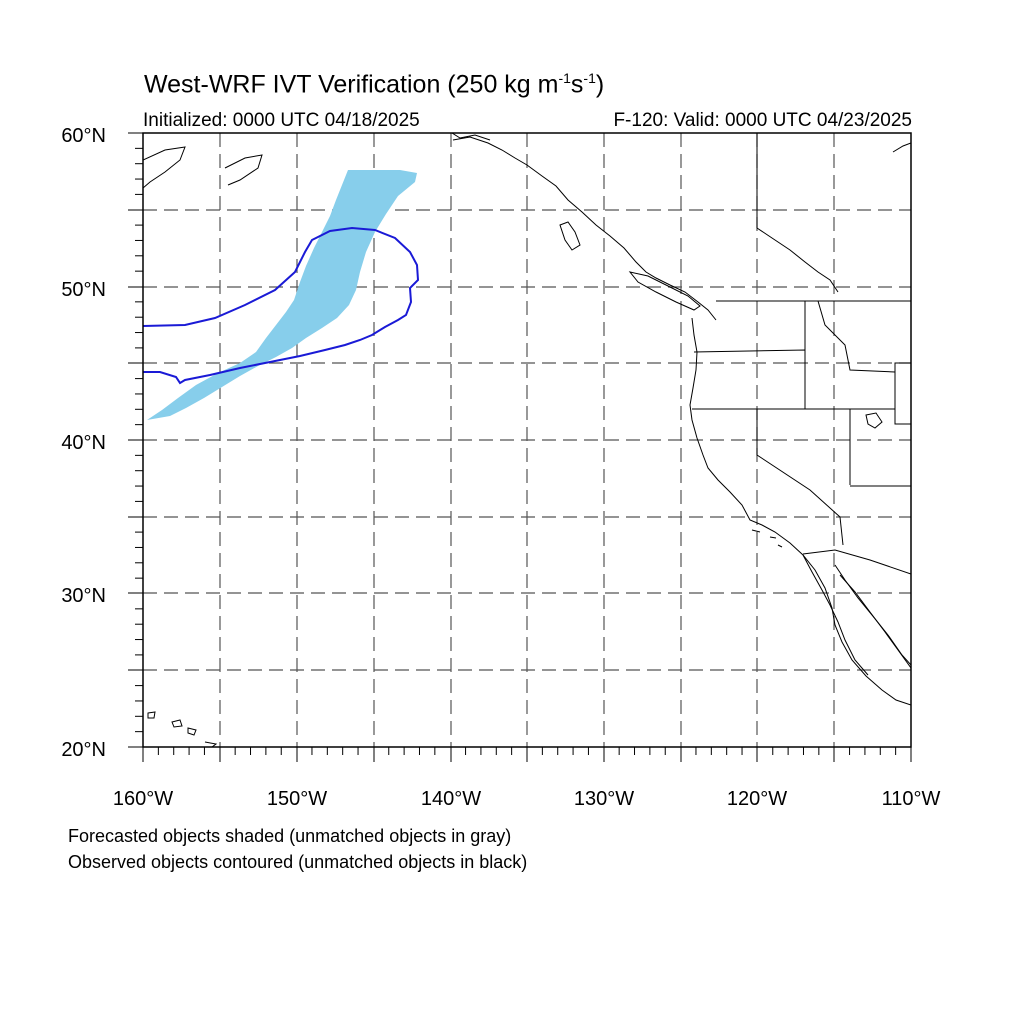 This screenshot has width=1024, height=1024. What do you see at coordinates (83, 443) in the screenshot?
I see `lat-label-40n: 40°N` at bounding box center [83, 443].